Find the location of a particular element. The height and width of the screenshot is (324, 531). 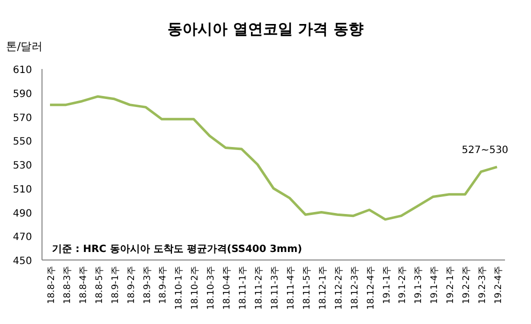

x-tick-label: 18.9-3주 is located at coordinates (147, 285).